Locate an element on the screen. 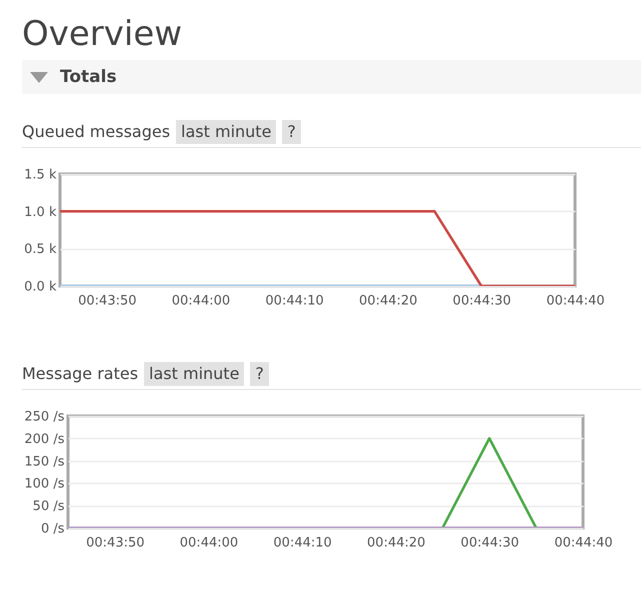 The height and width of the screenshot is (590, 641). y-tick-label: 200 /s is located at coordinates (44, 439).